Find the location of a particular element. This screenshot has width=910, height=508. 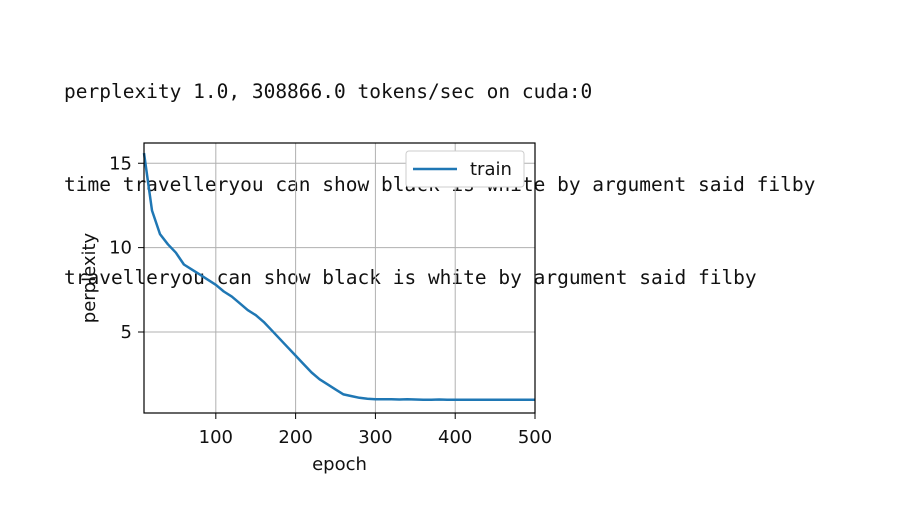

x-tick-label: 400 is located at coordinates (455, 437).